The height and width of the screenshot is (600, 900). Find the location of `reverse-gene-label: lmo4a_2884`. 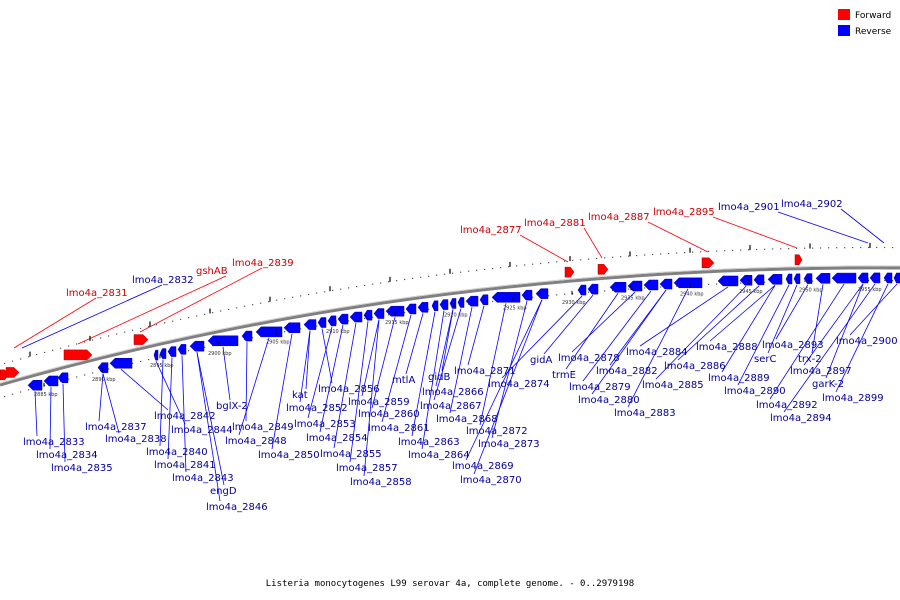

reverse-gene-label: lmo4a_2884 is located at coordinates (657, 352).